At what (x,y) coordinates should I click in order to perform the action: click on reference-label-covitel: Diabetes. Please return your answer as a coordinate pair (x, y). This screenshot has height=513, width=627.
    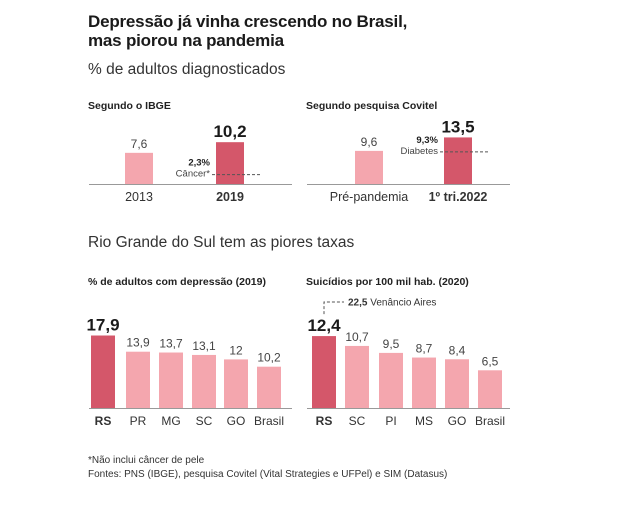
    Looking at the image, I should click on (420, 151).